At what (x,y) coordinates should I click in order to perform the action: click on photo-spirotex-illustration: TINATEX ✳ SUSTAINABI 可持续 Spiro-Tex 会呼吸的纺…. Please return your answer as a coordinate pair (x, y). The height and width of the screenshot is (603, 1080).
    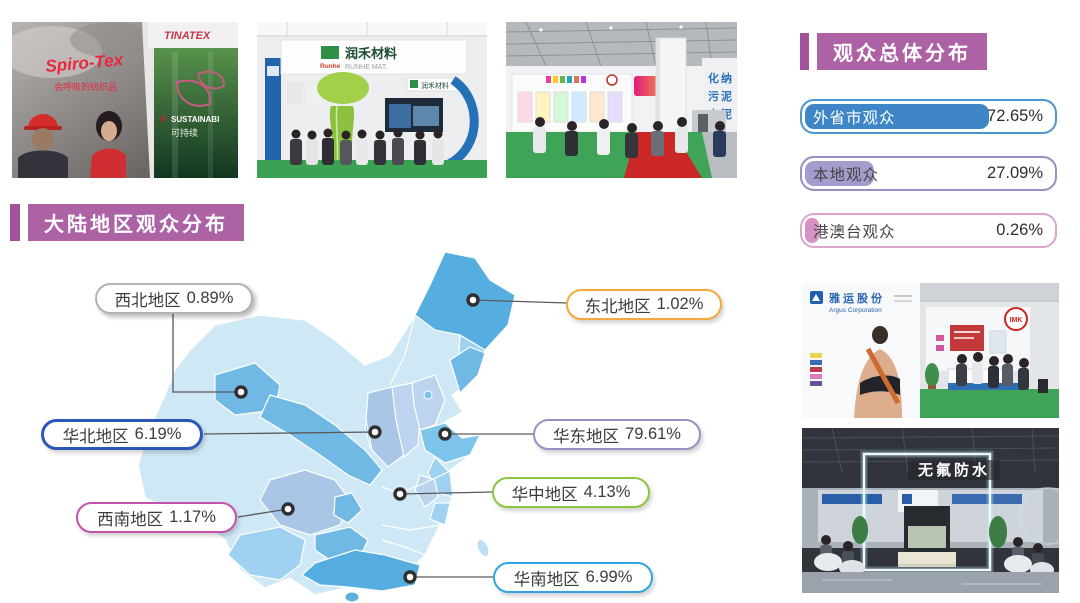
    Looking at the image, I should click on (125, 100).